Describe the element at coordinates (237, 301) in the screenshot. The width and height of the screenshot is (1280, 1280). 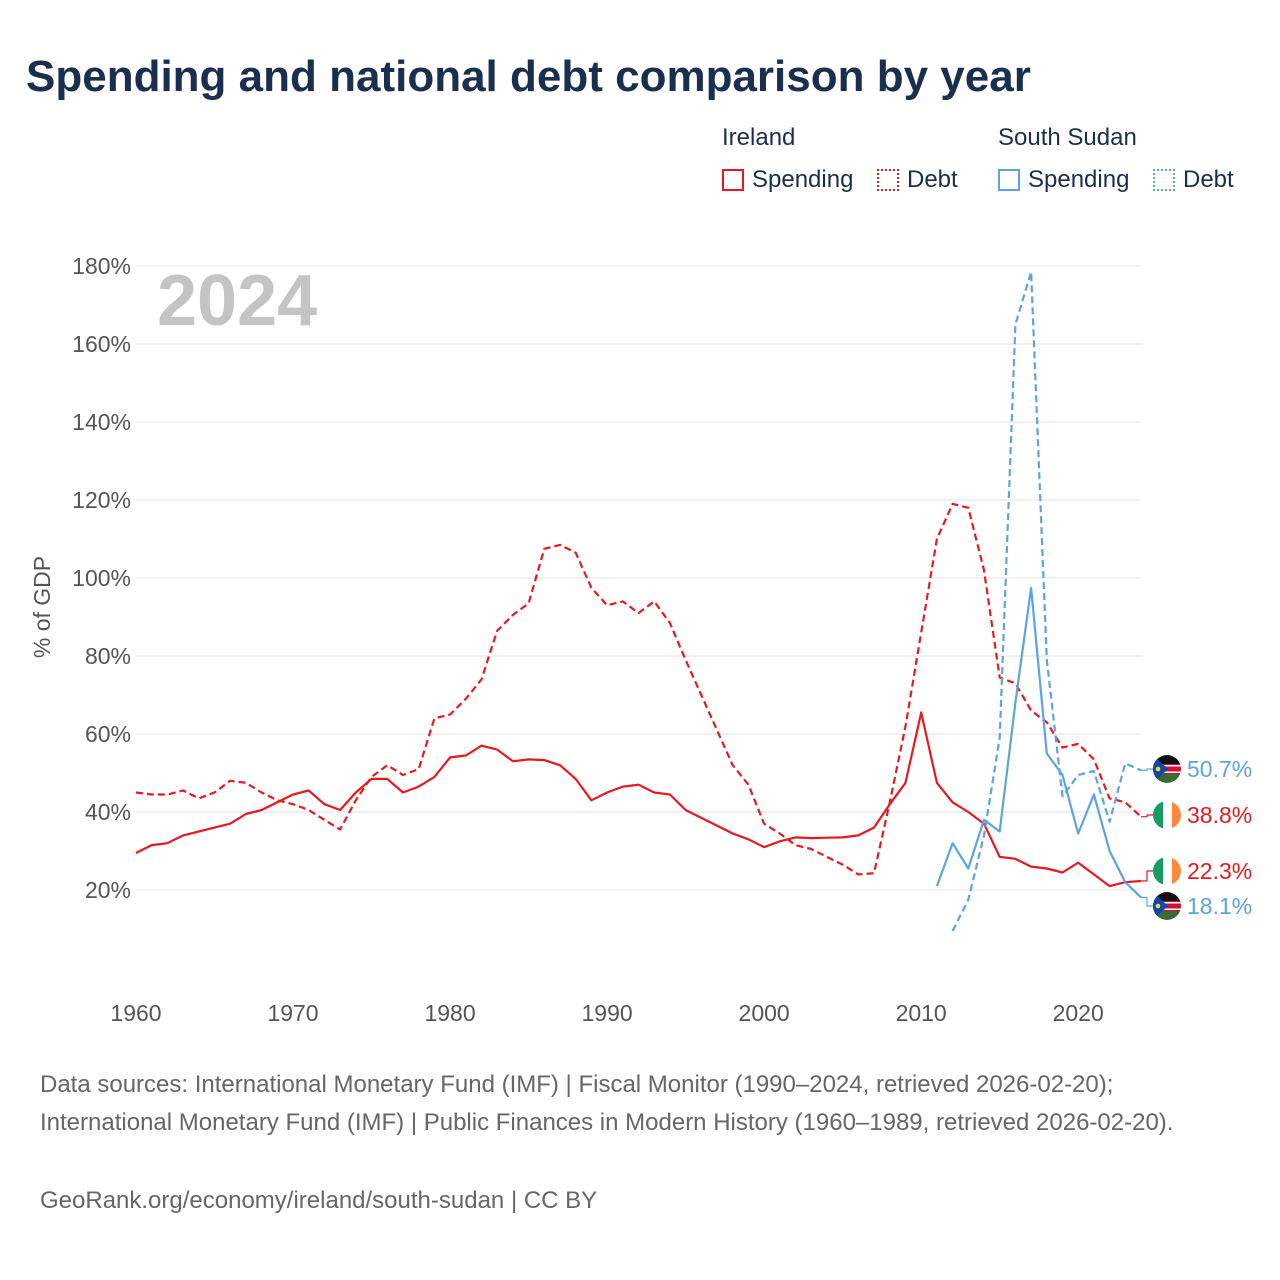
I see `year-watermark: 2024` at that location.